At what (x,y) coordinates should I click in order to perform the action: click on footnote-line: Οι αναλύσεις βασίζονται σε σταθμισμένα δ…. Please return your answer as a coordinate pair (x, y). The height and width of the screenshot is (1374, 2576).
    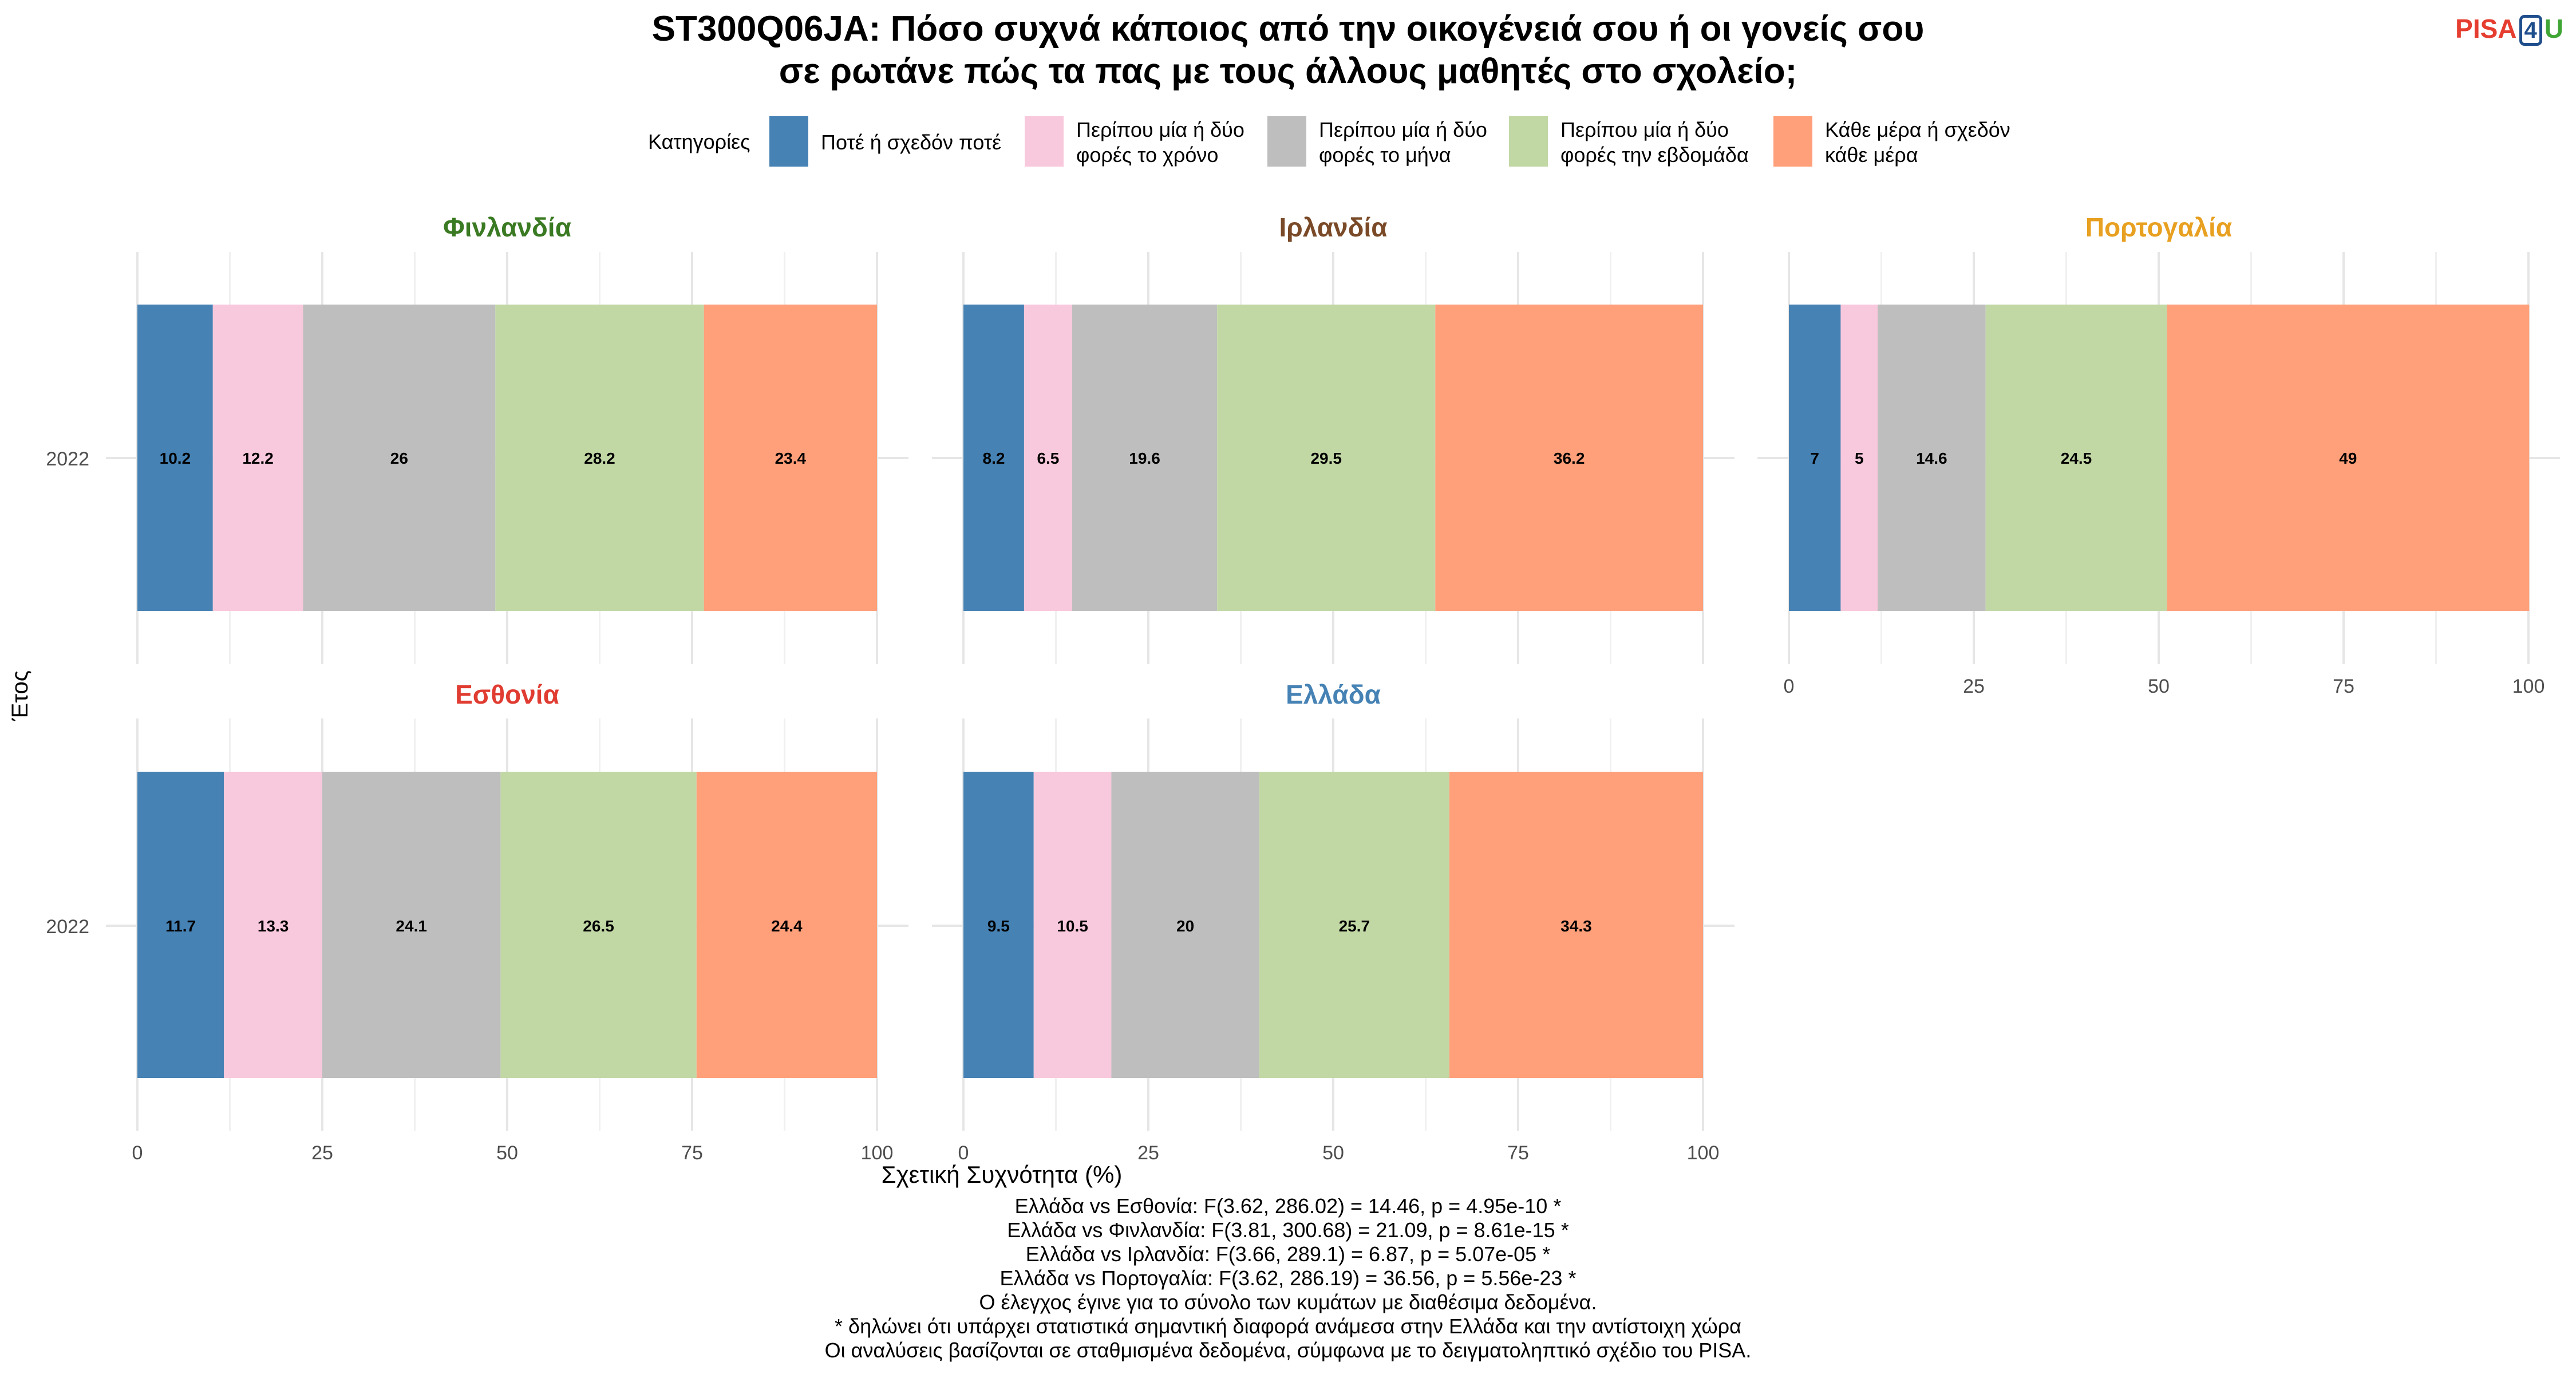
    Looking at the image, I should click on (1288, 1351).